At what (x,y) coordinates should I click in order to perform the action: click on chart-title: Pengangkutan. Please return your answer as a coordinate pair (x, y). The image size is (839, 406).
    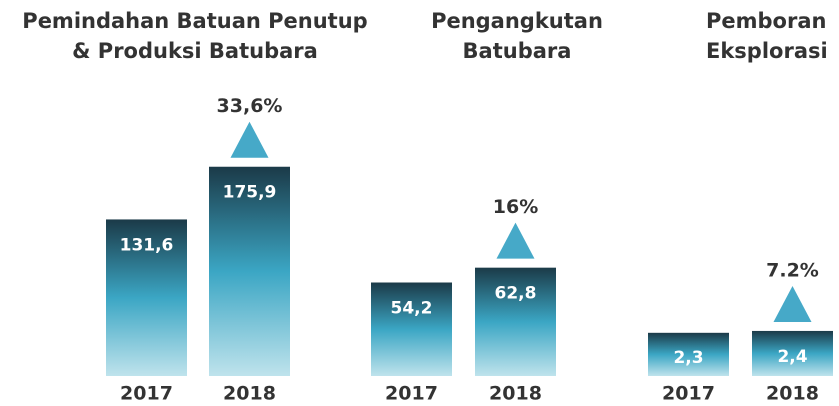
    Looking at the image, I should click on (517, 21).